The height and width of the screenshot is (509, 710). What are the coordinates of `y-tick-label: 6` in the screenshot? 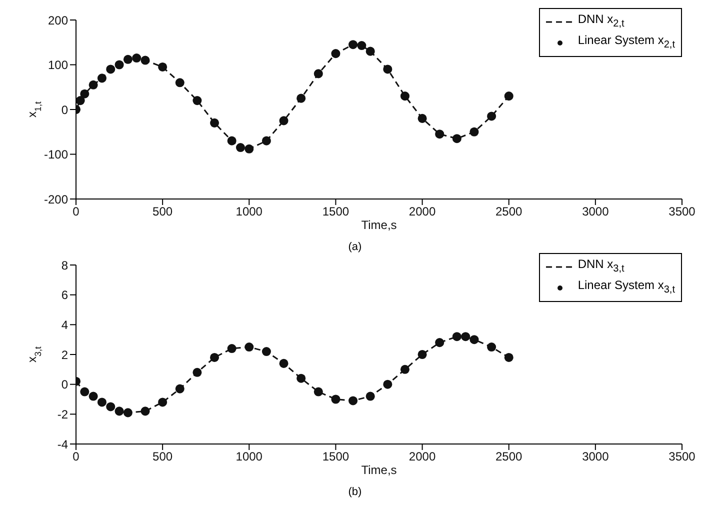 It's located at (64, 295).